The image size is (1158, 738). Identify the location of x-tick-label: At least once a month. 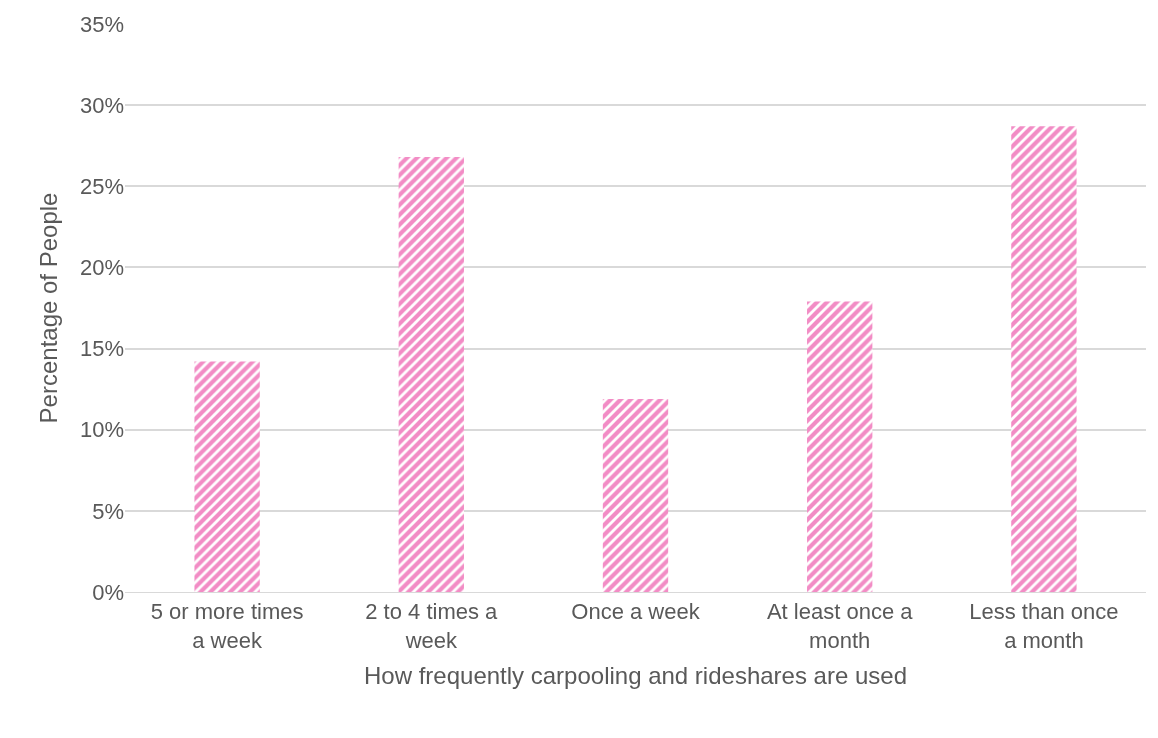
(840, 626).